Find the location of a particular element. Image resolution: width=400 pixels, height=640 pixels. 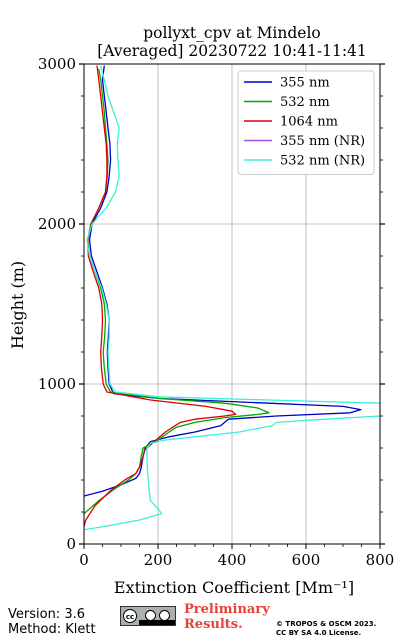

preliminary-line-1: Preliminary is located at coordinates (227, 609).